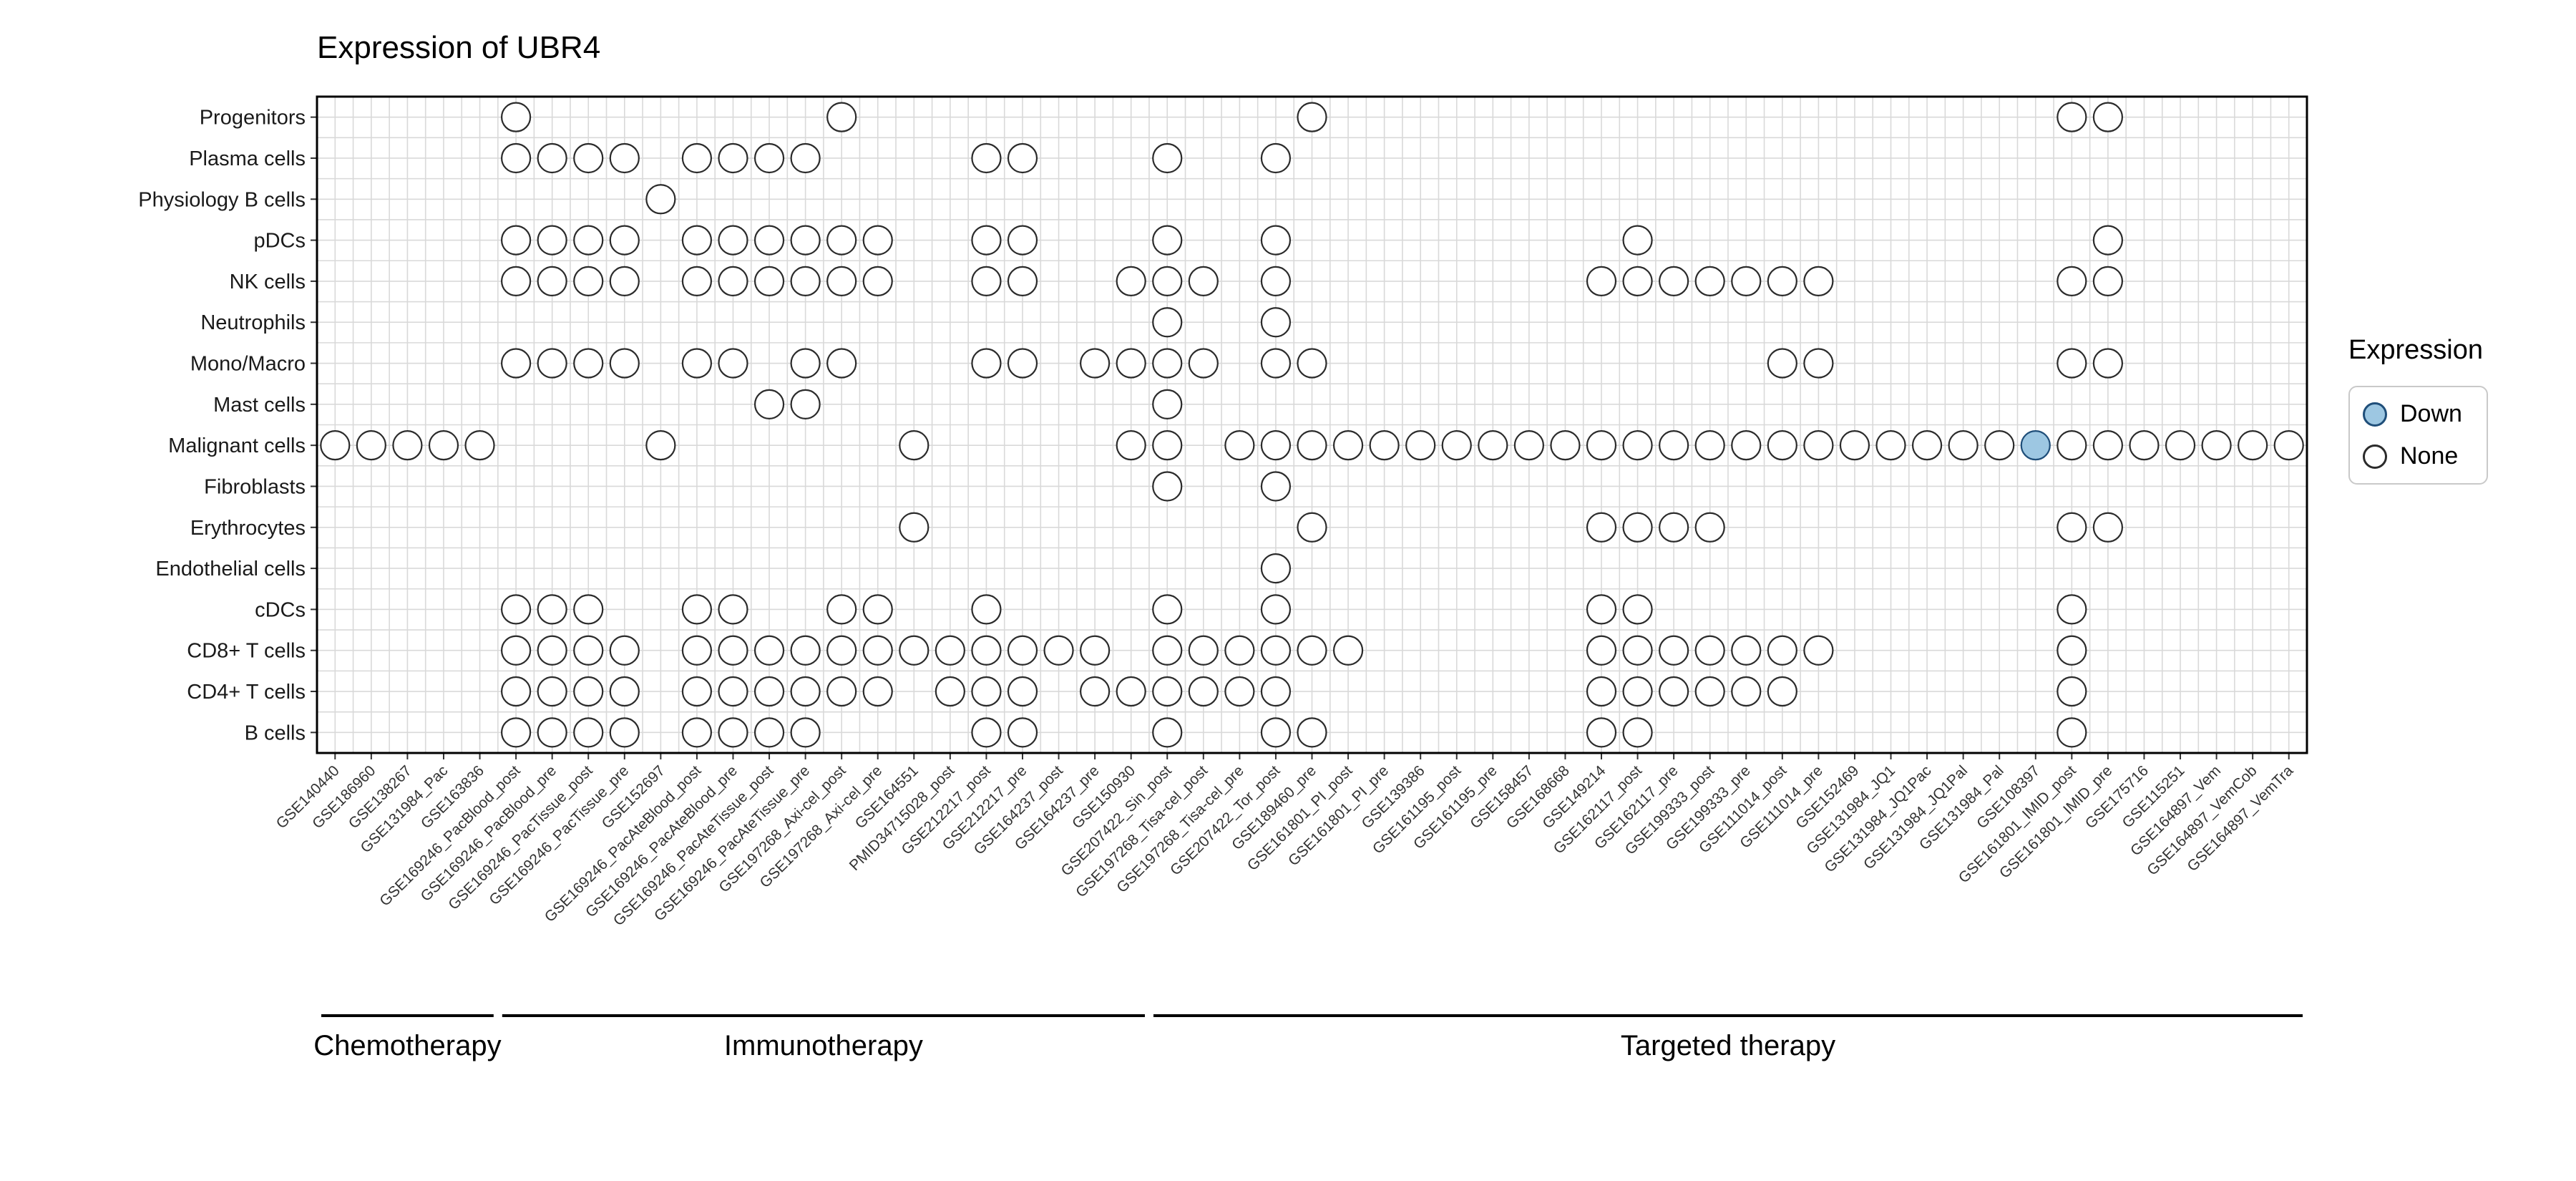  Describe the element at coordinates (246, 651) in the screenshot. I see `y-tick-label: CD8+ T cells` at that location.